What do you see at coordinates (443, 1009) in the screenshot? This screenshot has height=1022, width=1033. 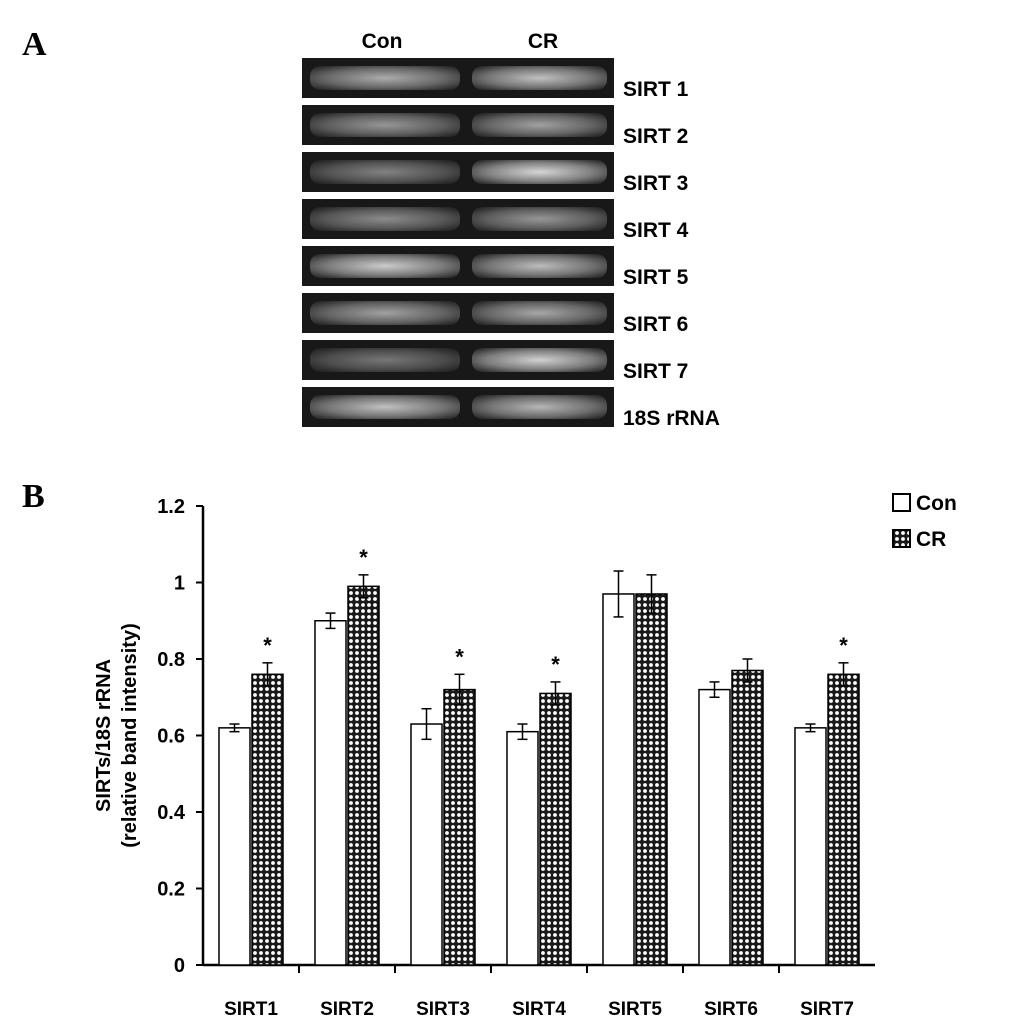 I see `x-tick-label: SIRT3` at bounding box center [443, 1009].